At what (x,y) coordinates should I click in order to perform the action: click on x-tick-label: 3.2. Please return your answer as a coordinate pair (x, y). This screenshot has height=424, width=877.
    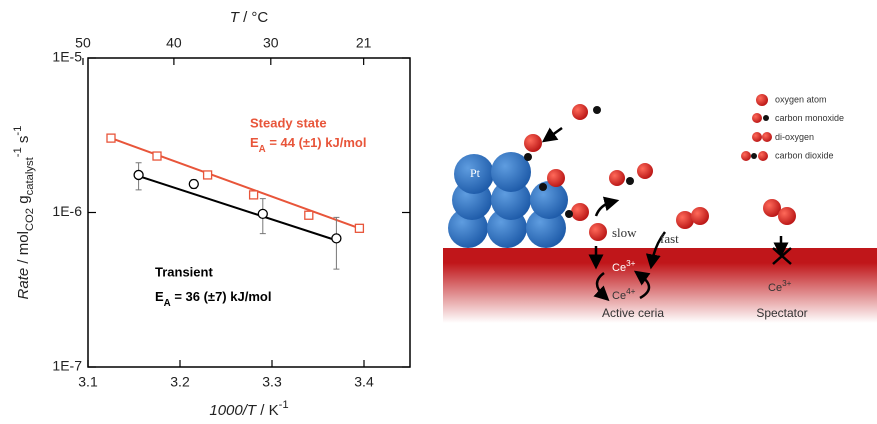
    Looking at the image, I should click on (180, 382).